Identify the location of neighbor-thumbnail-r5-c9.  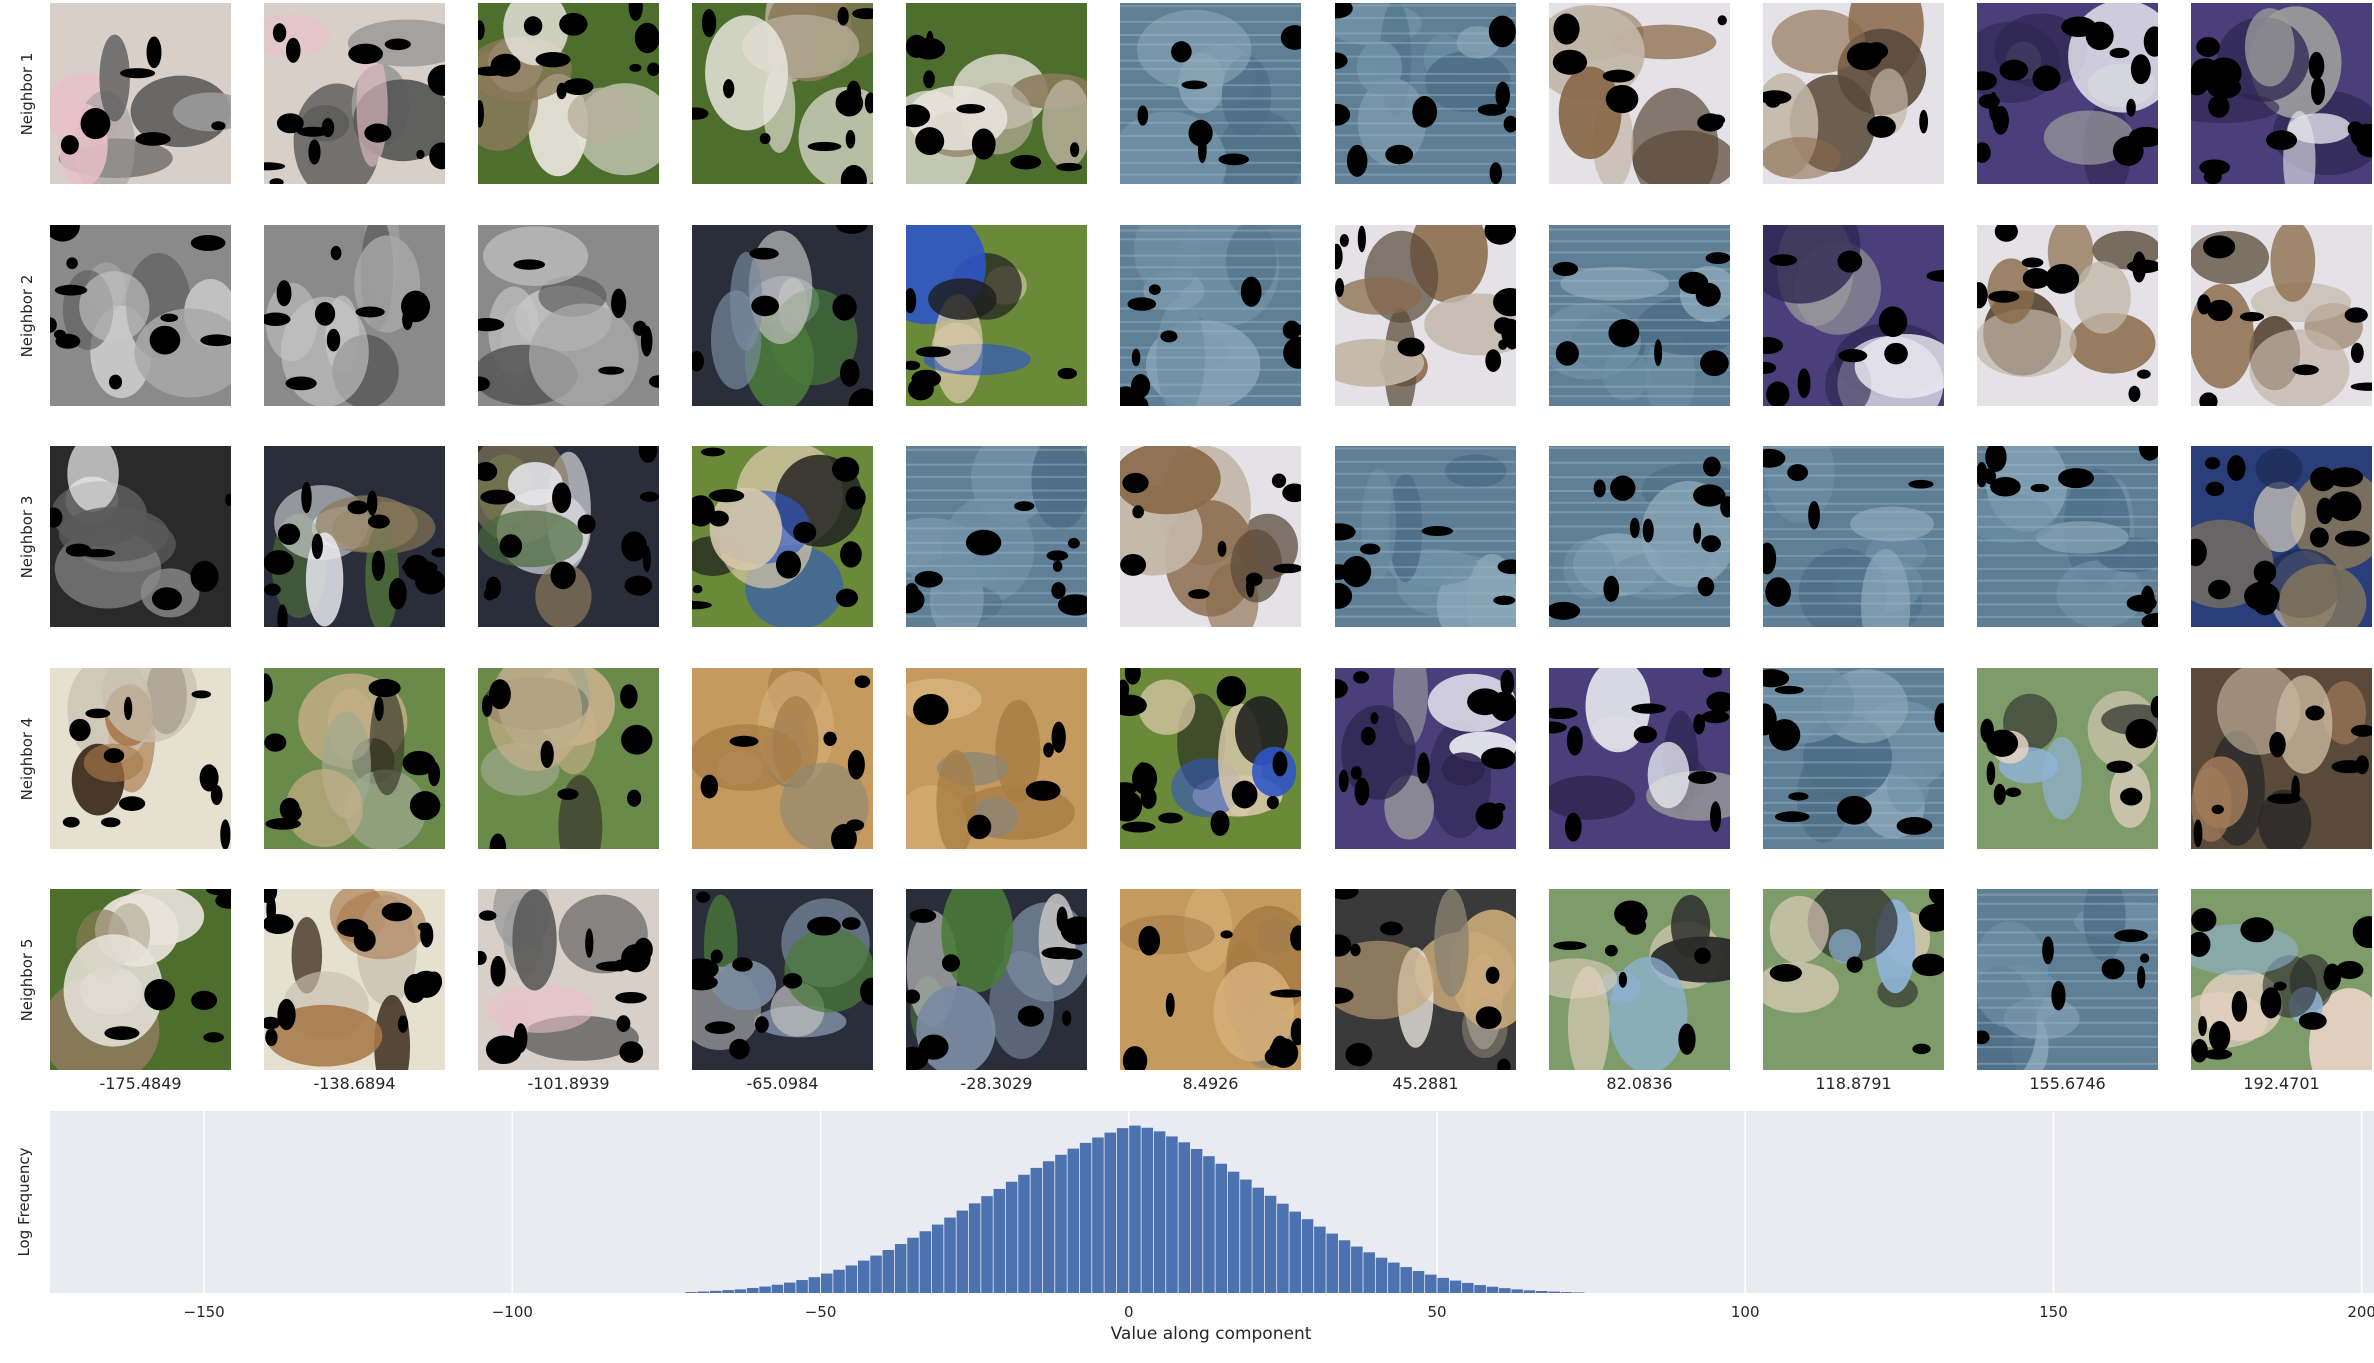
(1853, 979).